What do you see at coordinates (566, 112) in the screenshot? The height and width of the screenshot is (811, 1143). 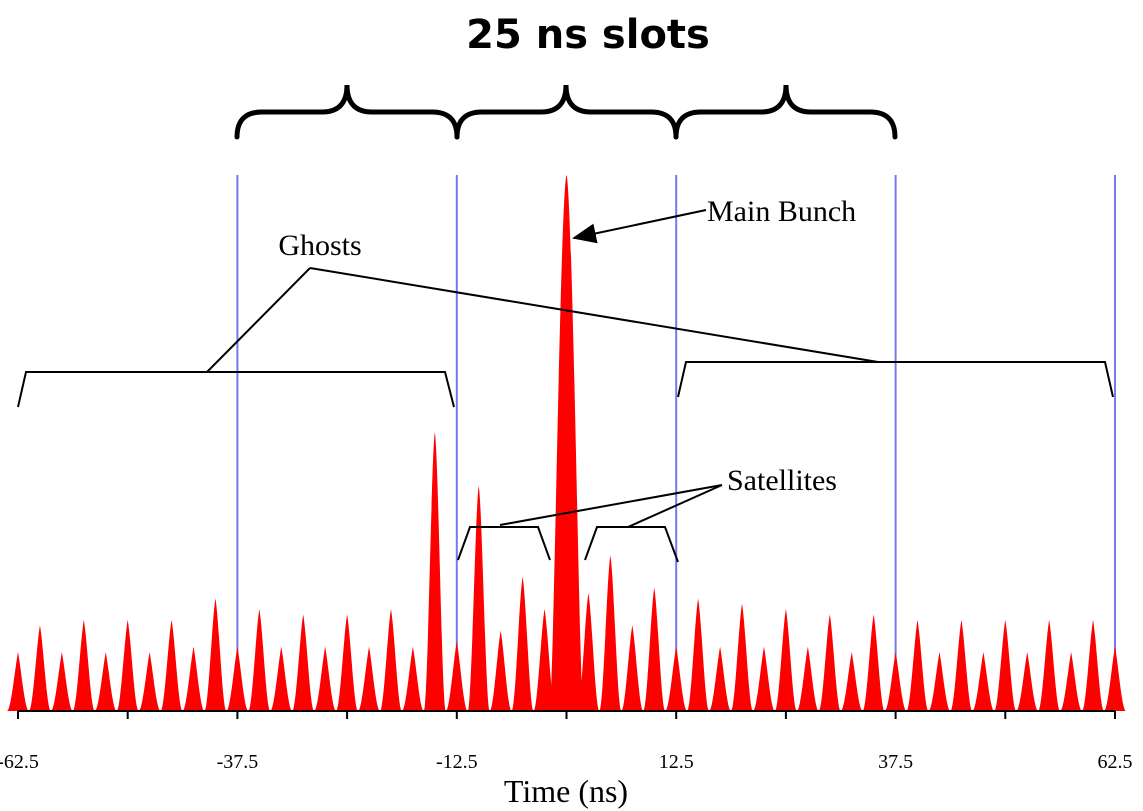 I see `slot-braces` at bounding box center [566, 112].